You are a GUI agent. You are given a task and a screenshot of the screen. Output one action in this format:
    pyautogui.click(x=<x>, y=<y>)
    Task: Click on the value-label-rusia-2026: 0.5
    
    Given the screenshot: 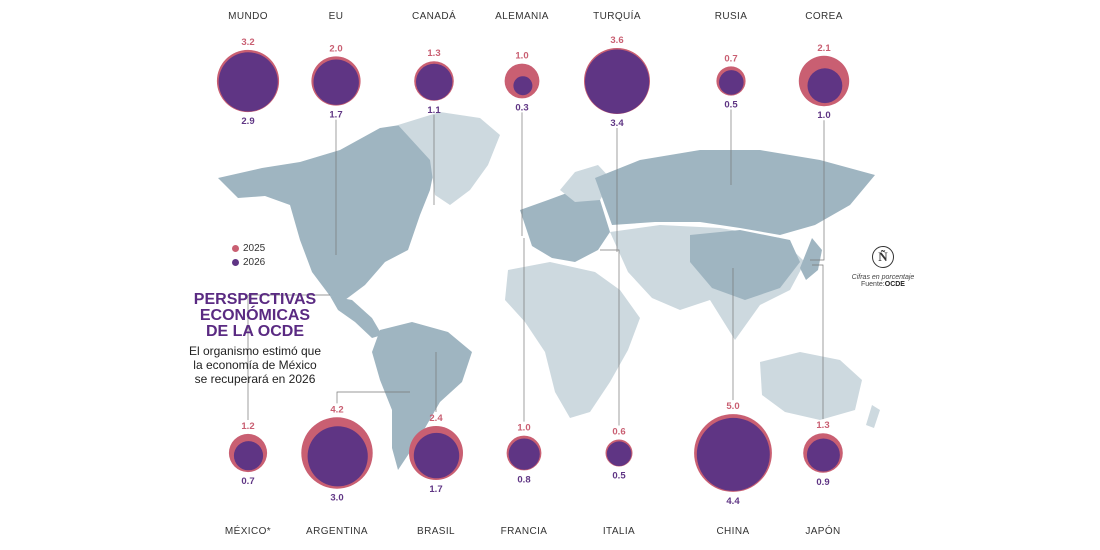 What is the action you would take?
    pyautogui.click(x=731, y=105)
    